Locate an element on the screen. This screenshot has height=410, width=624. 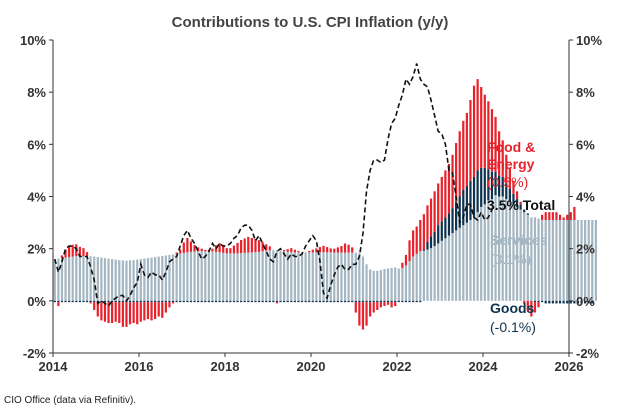
y-tick-label-right: 8% is located at coordinates (585, 92).